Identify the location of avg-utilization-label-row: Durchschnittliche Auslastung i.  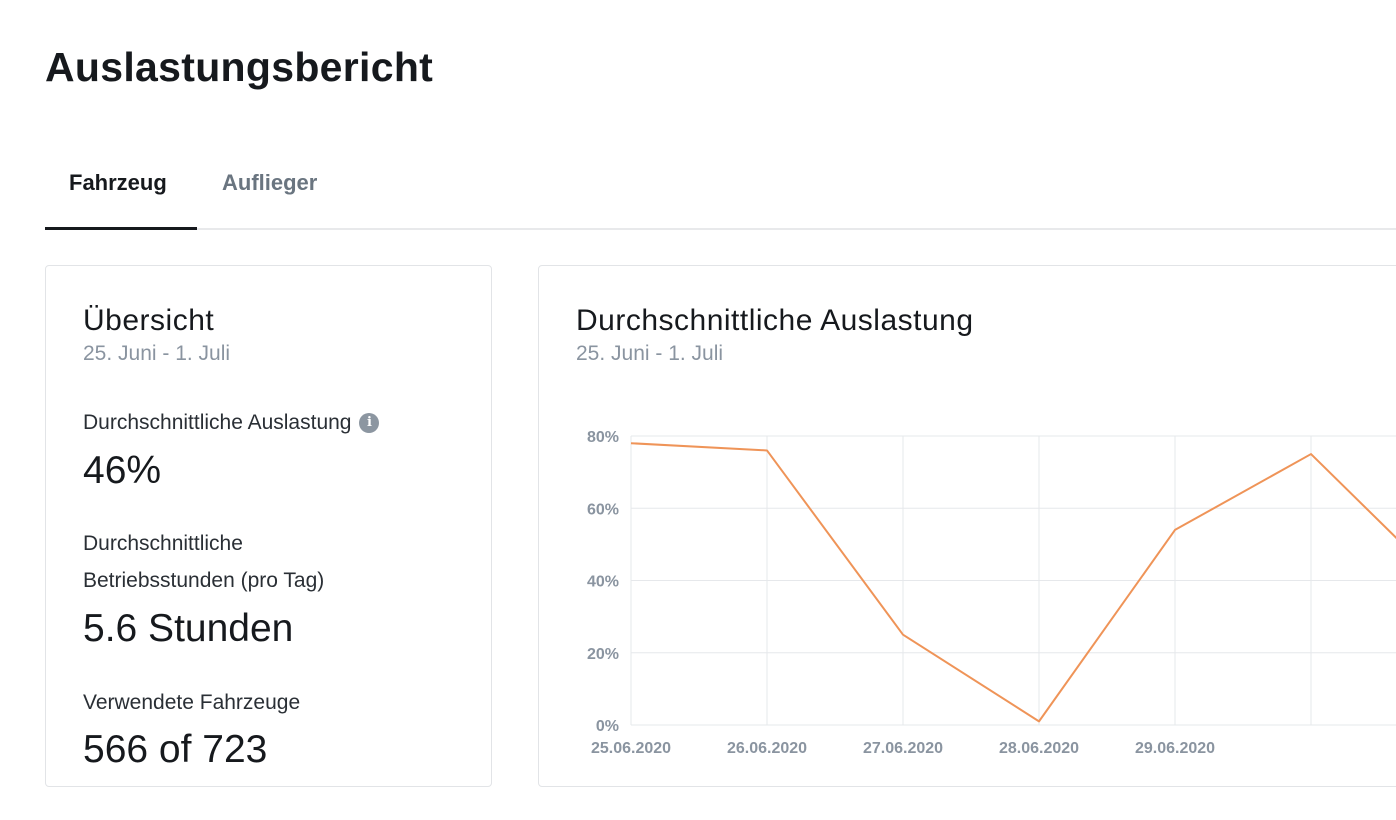
(231, 423).